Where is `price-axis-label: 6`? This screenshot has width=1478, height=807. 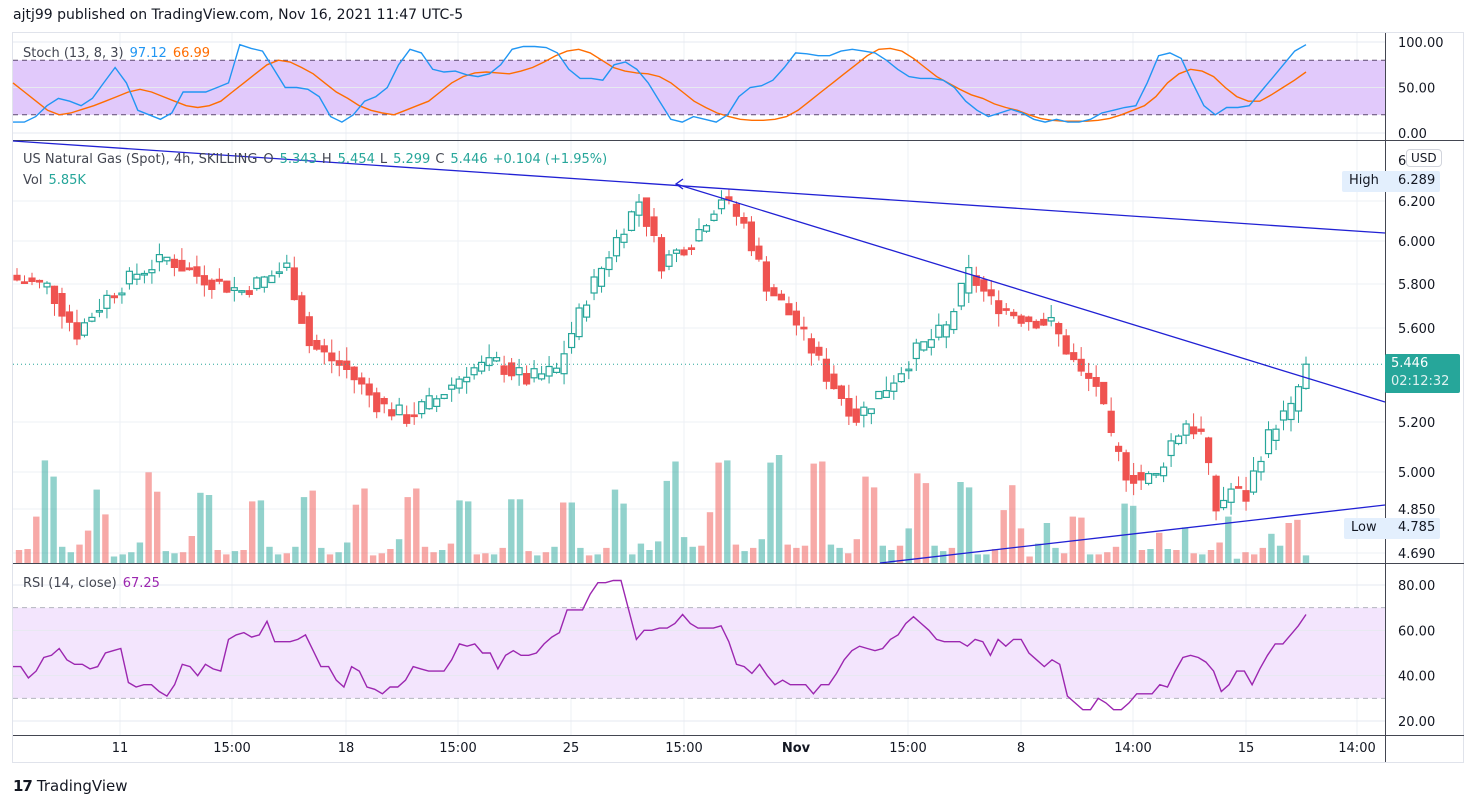 price-axis-label: 6 is located at coordinates (1402, 161).